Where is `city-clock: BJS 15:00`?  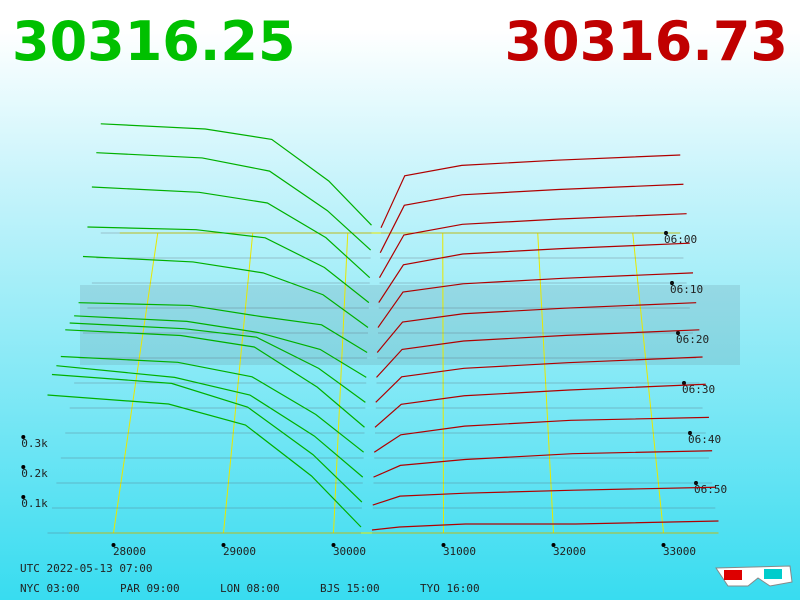 city-clock: BJS 15:00 is located at coordinates (350, 588).